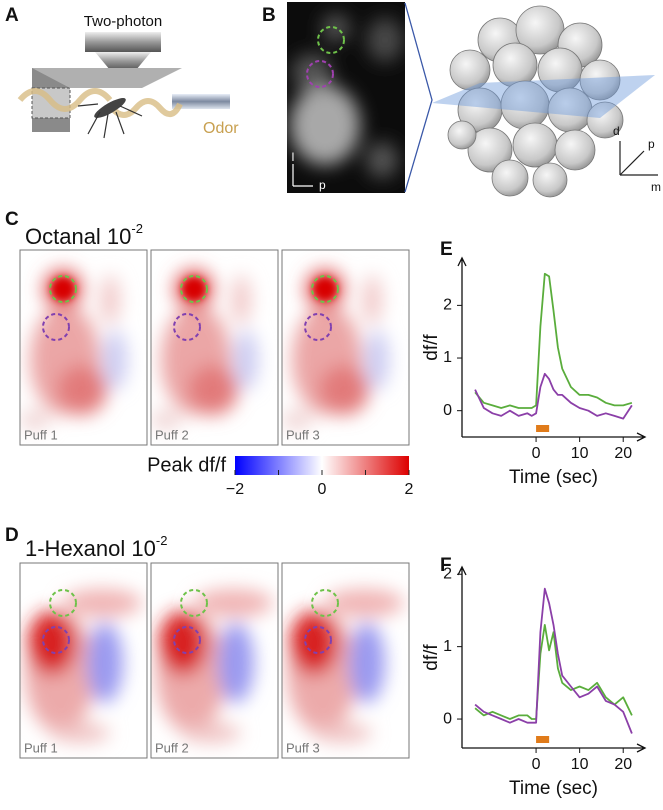 This screenshot has width=663, height=810. What do you see at coordinates (656, 187) in the screenshot?
I see `orientation-label: m` at bounding box center [656, 187].